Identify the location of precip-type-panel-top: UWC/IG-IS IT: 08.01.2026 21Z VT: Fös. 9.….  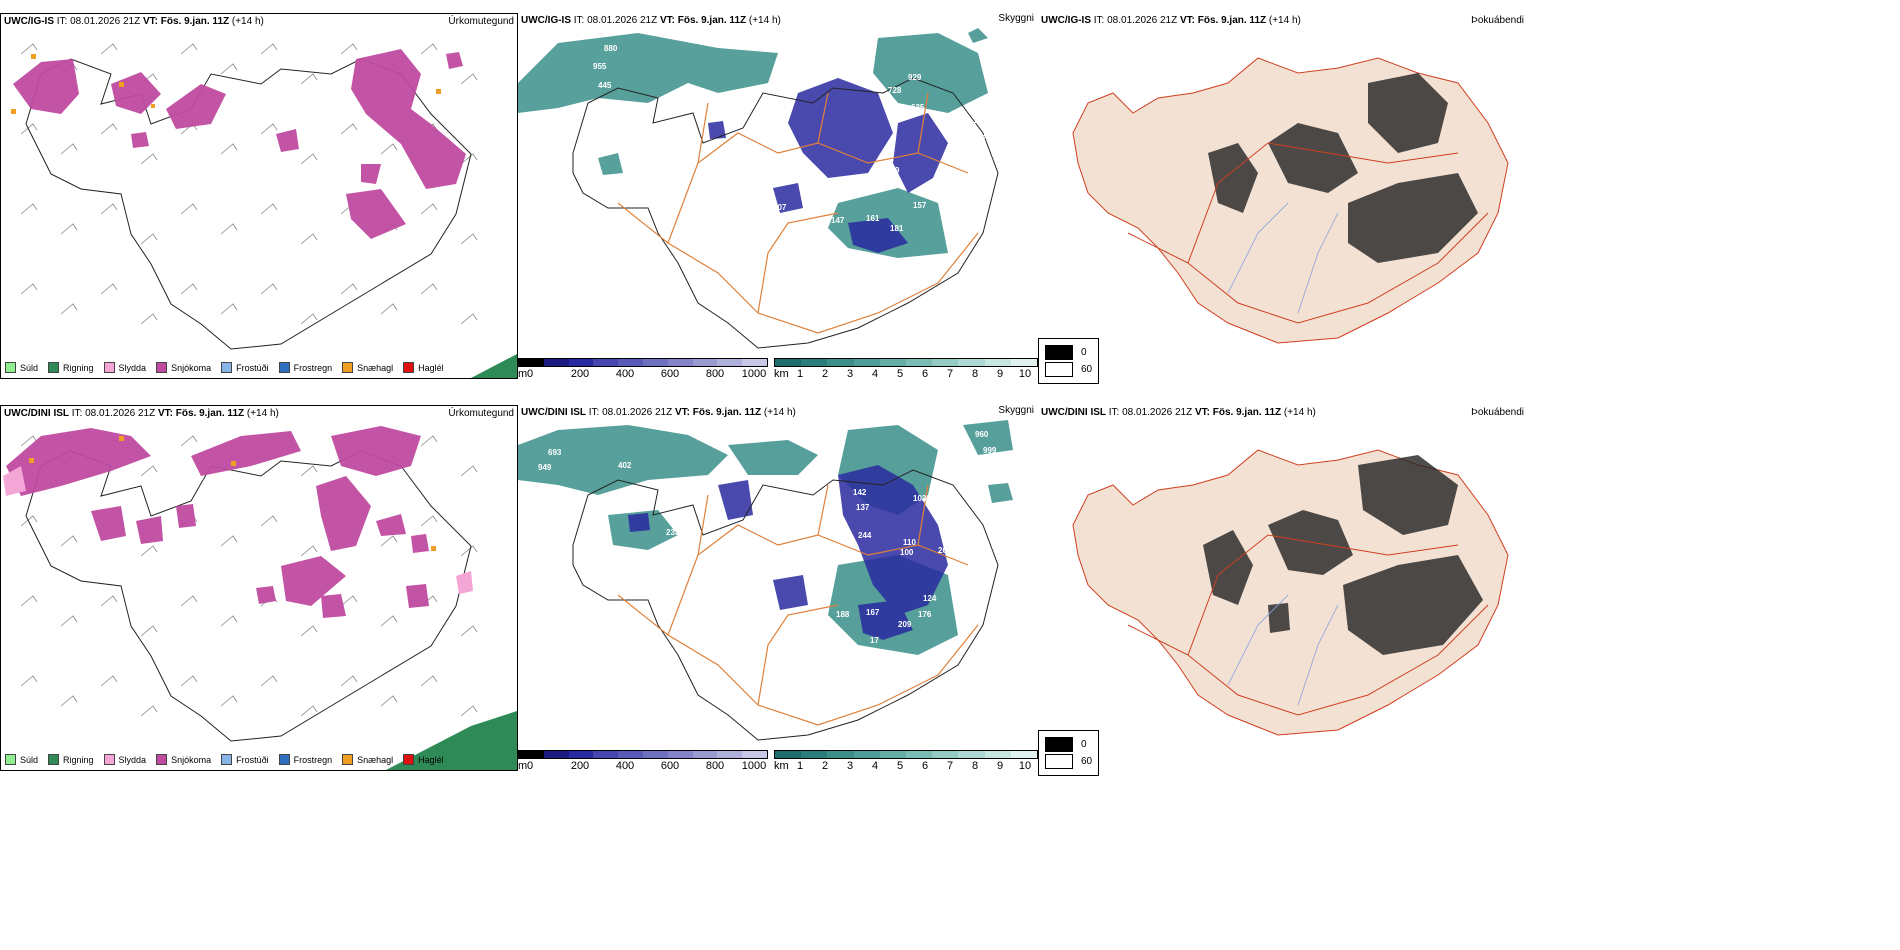
(259, 196).